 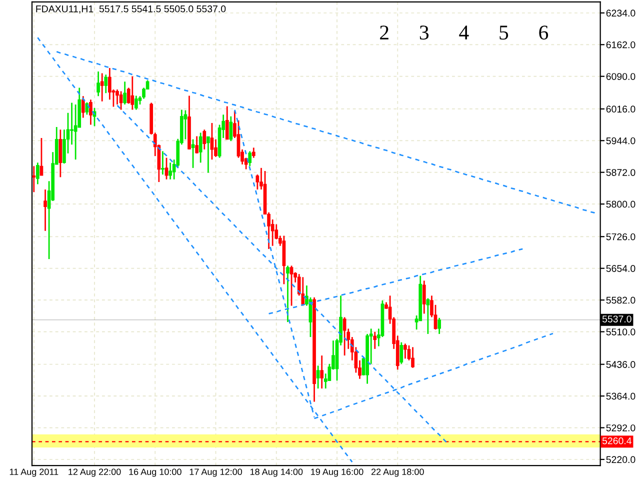 I want to click on y-tick-label: 5872.0, so click(x=621, y=172).